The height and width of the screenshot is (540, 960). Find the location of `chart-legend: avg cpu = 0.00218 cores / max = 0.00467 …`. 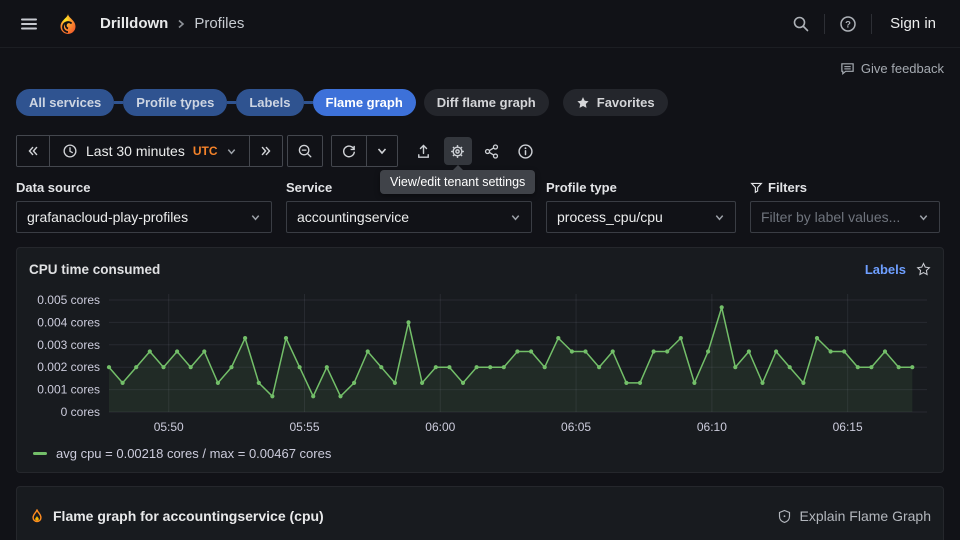

chart-legend: avg cpu = 0.00218 cores / max = 0.00467 … is located at coordinates (482, 453).